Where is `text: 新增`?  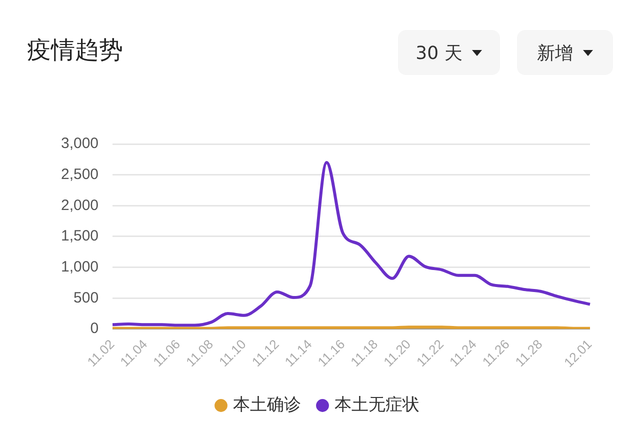 text: 新增 is located at coordinates (555, 53).